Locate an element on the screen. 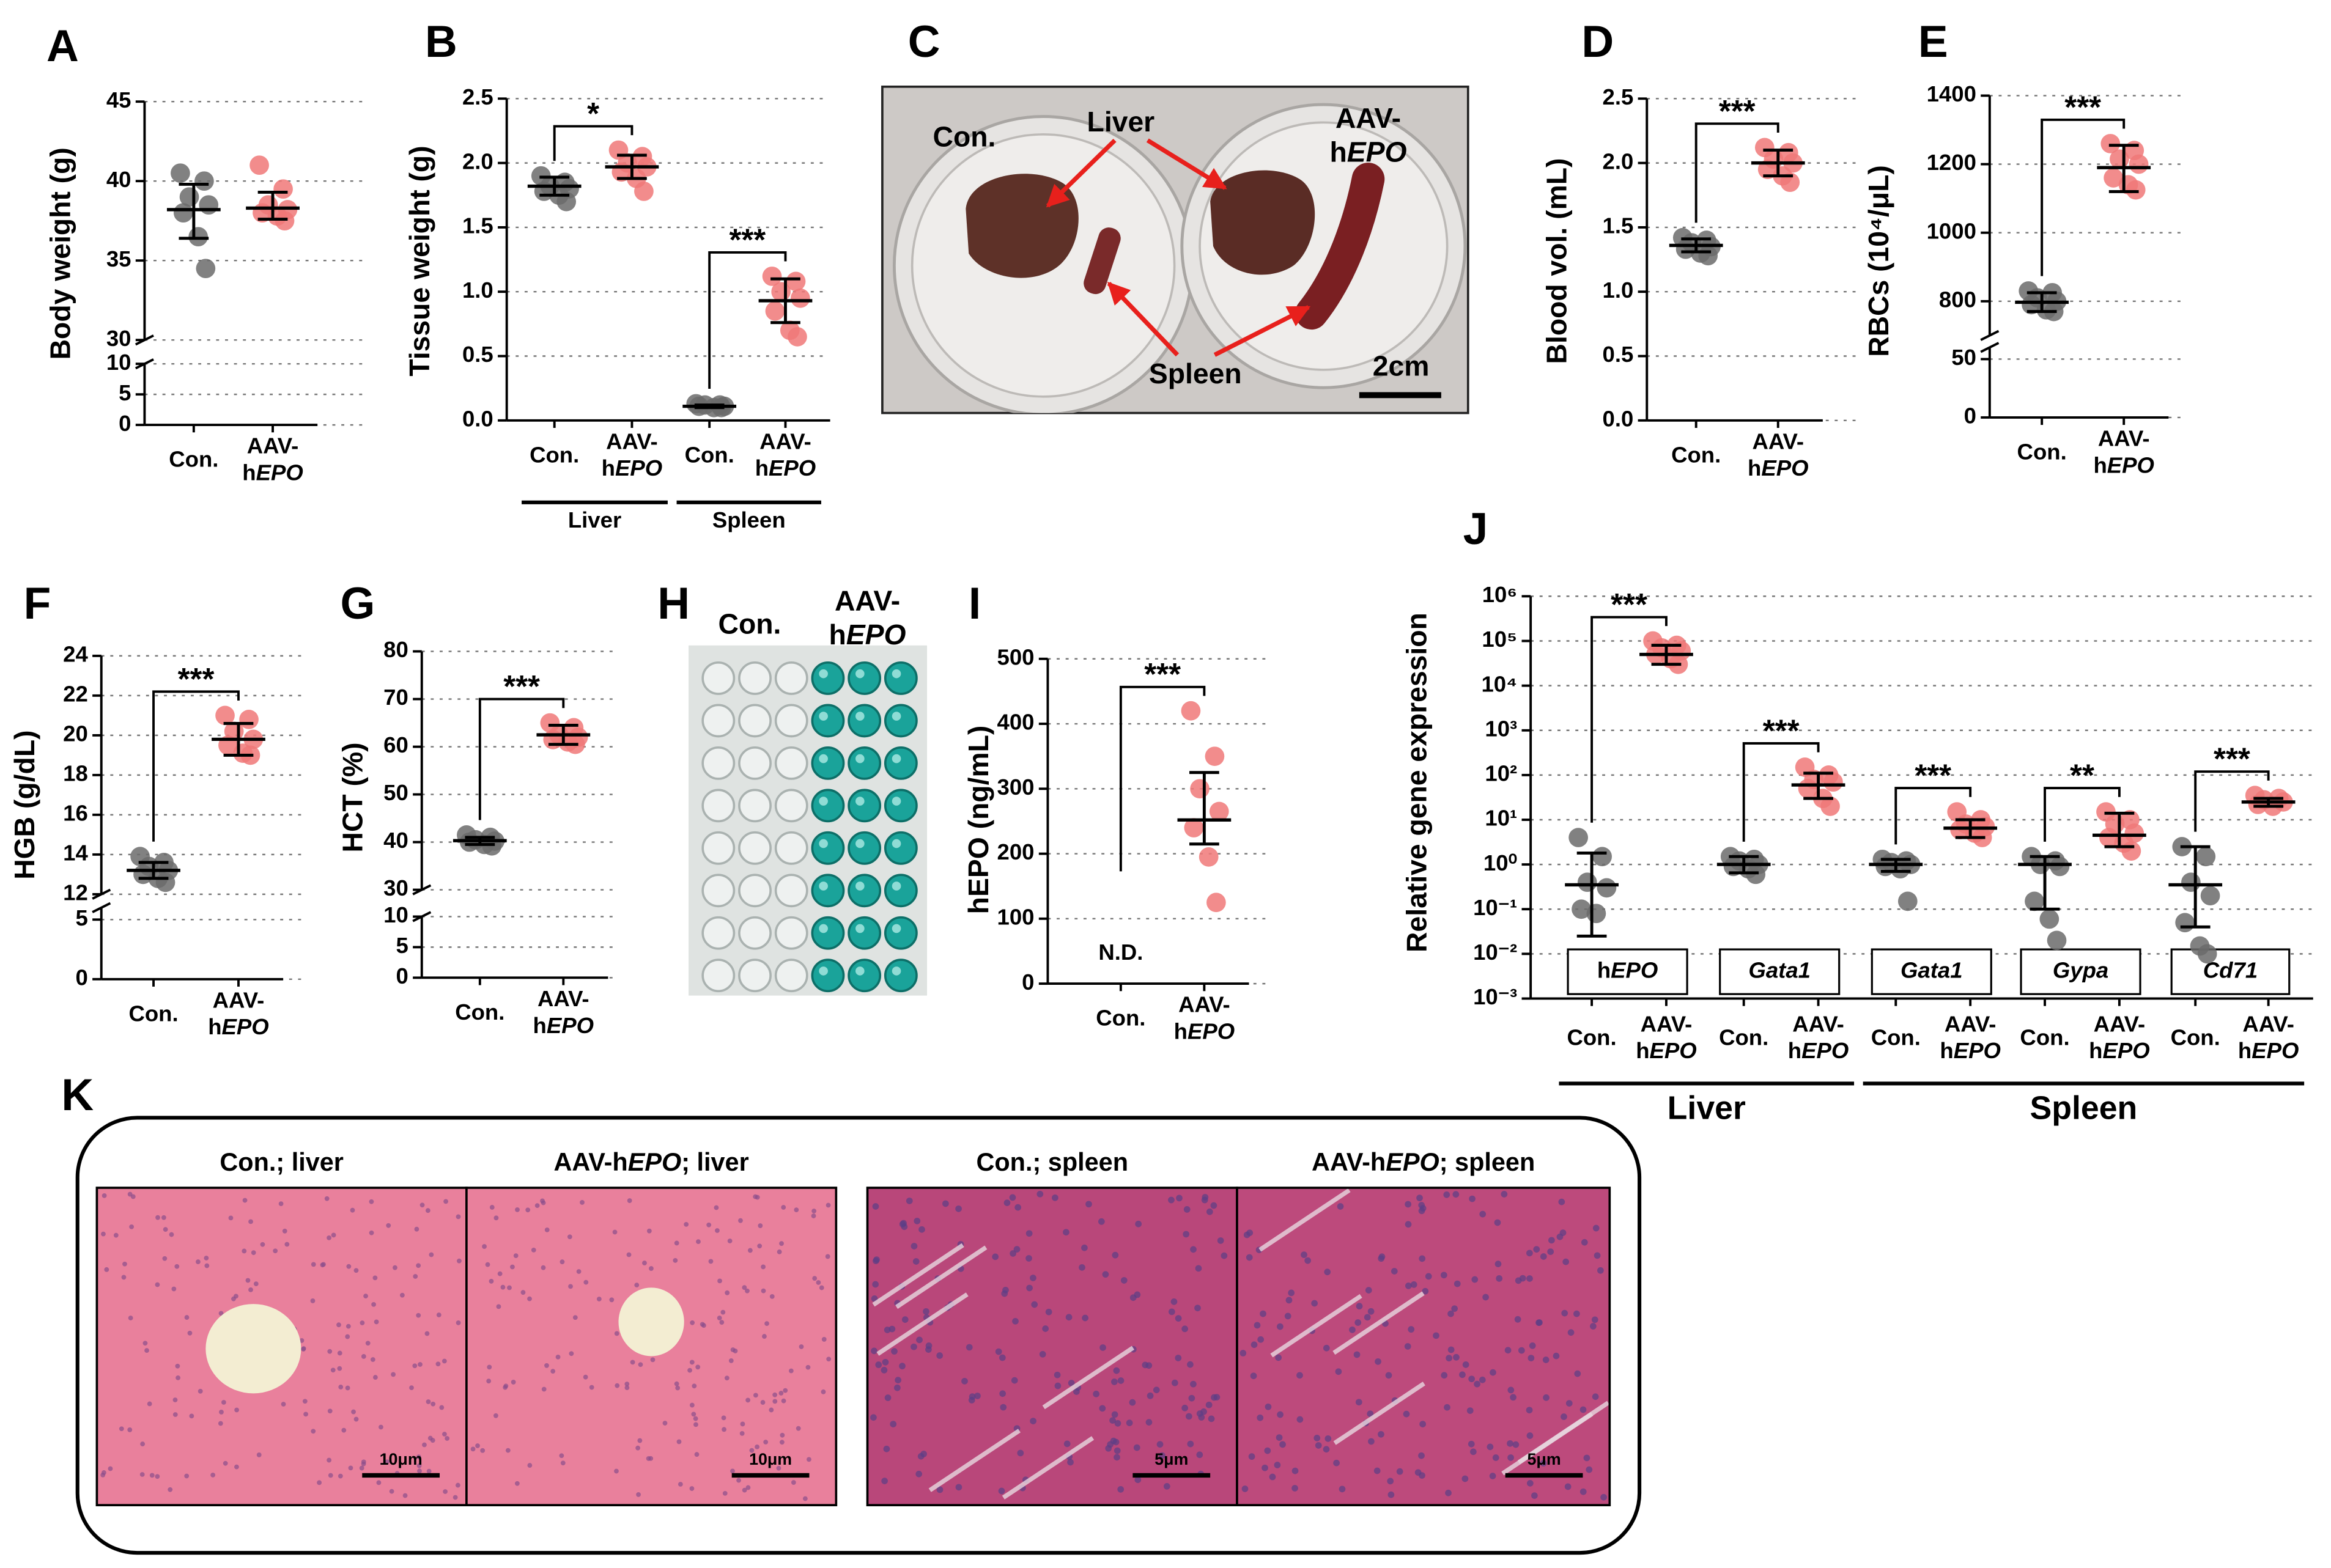 Image resolution: width=2331 pixels, height=1568 pixels. photo-label: Liver is located at coordinates (1121, 122).